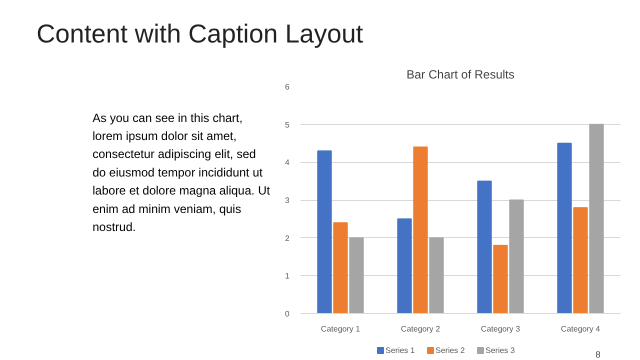 The image size is (640, 360). Describe the element at coordinates (420, 329) in the screenshot. I see `x-tick-label: Category 2` at that location.